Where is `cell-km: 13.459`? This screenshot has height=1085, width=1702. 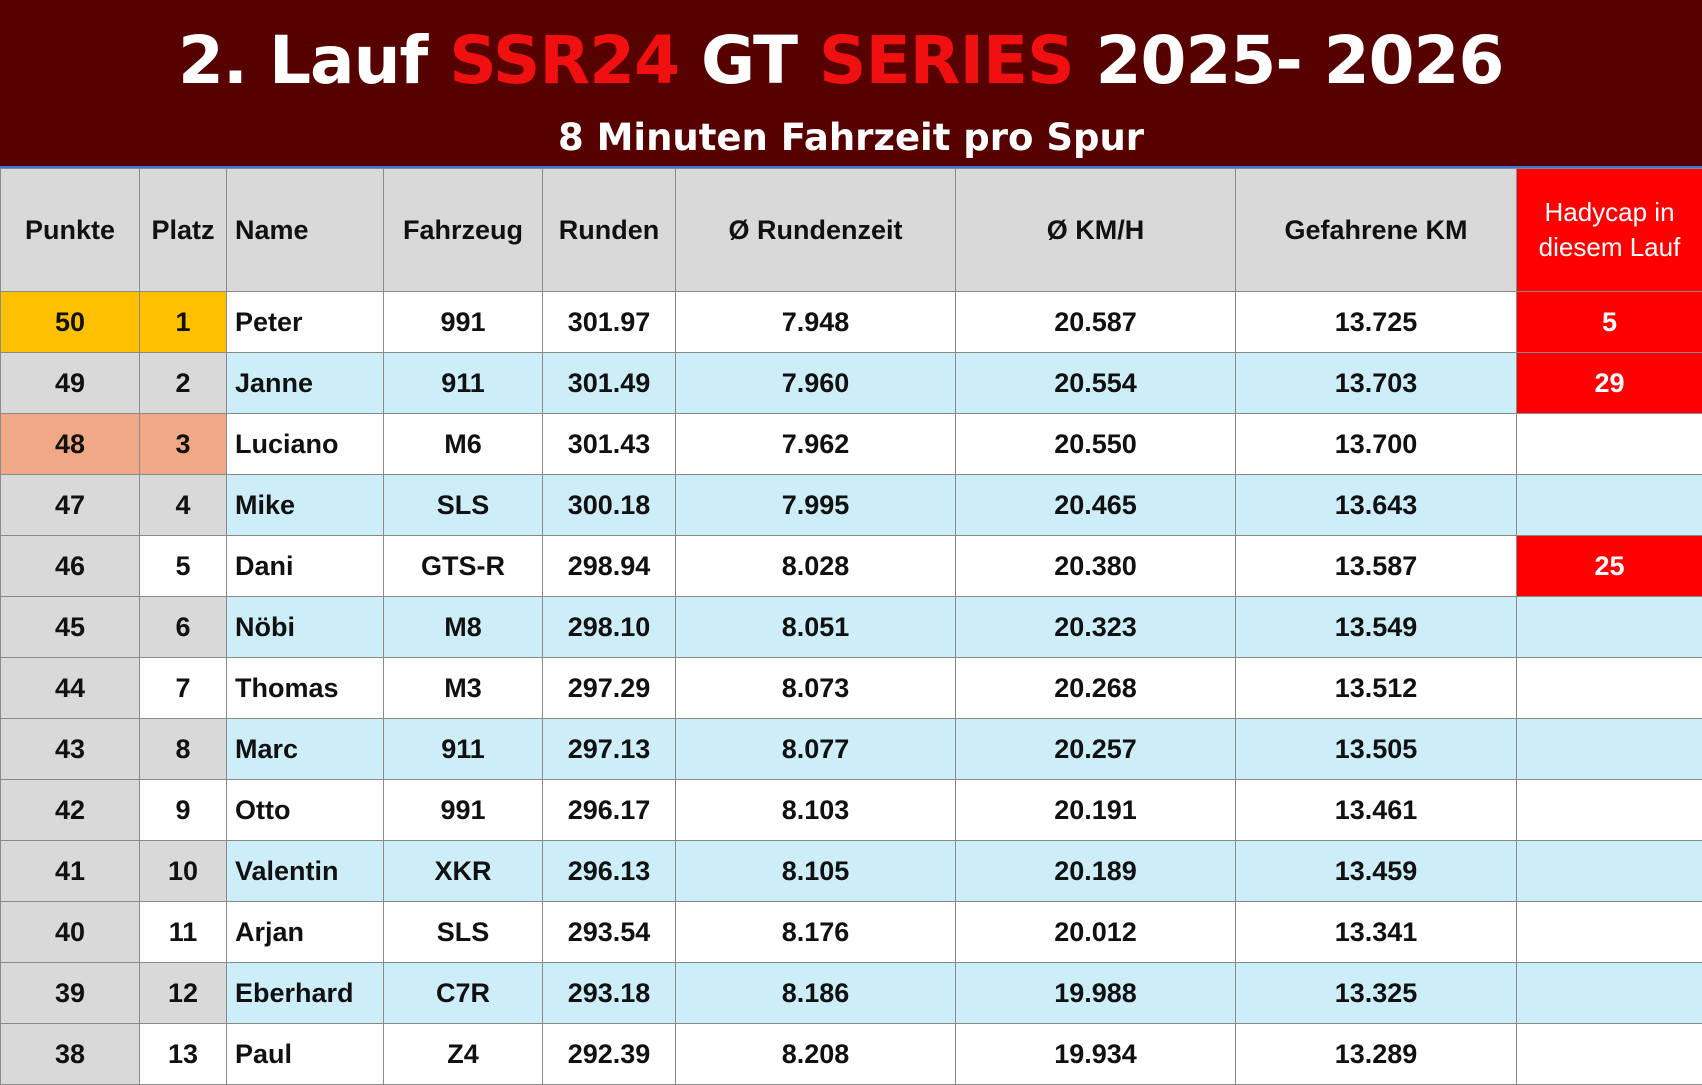 cell-km: 13.459 is located at coordinates (1376, 871).